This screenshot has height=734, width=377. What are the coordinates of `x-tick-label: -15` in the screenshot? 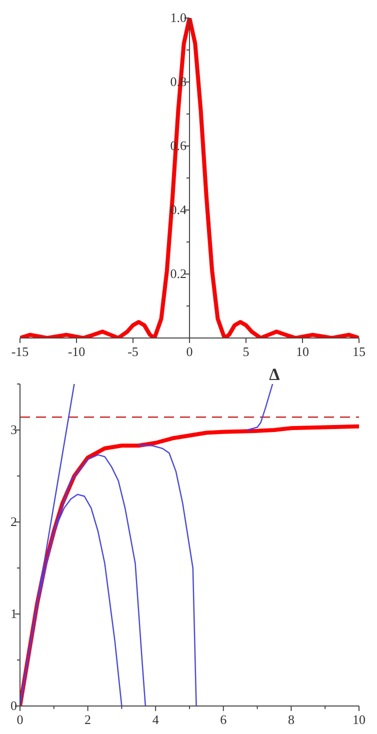 It's located at (20, 351).